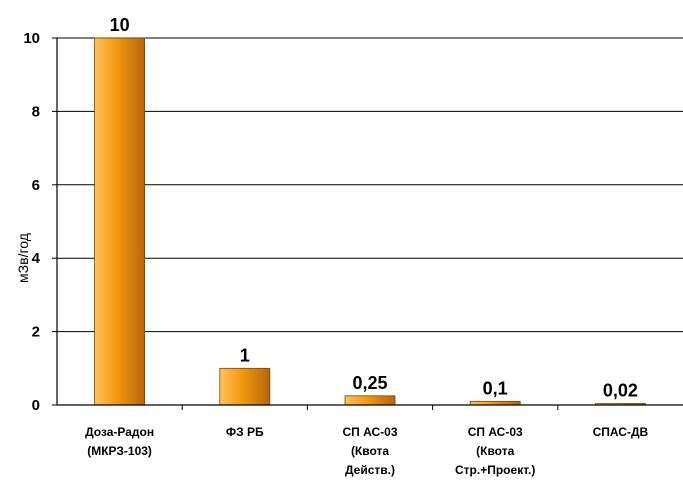 The image size is (683, 488). I want to click on y-tick-label: 4, so click(36, 258).